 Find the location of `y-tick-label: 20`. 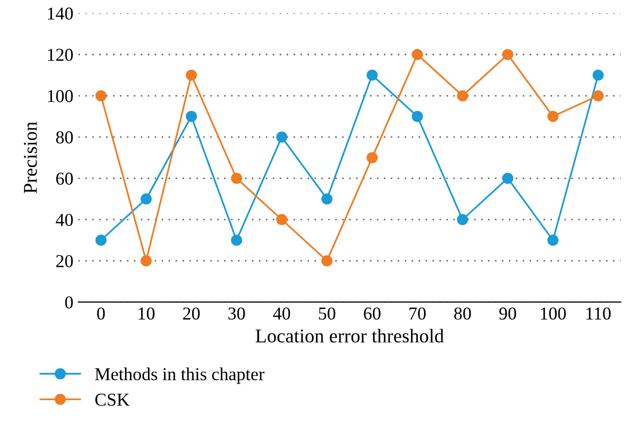

y-tick-label: 20 is located at coordinates (64, 261).